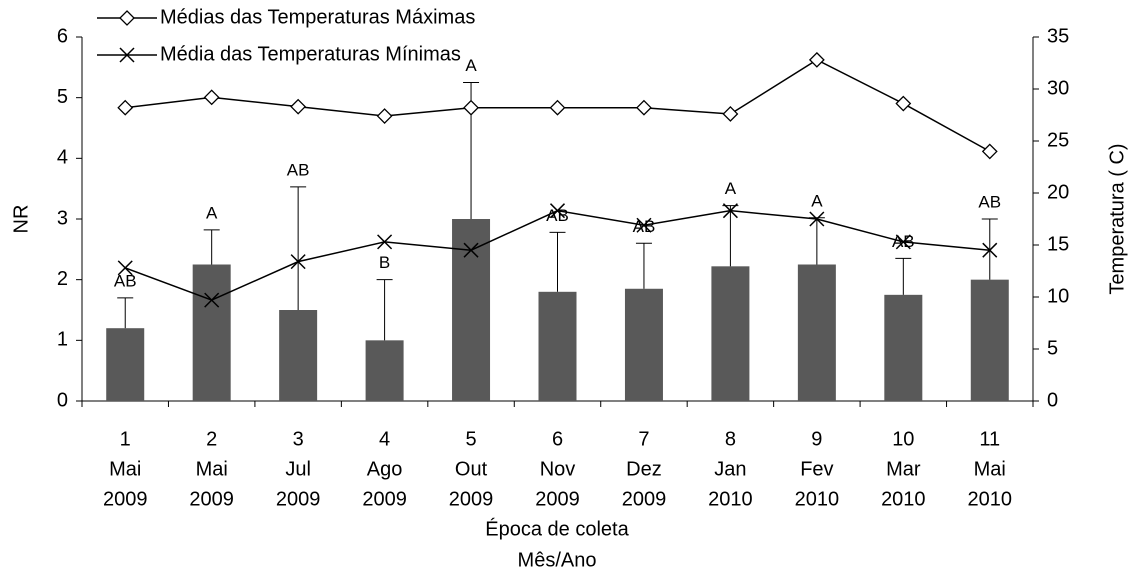 The height and width of the screenshot is (585, 1136). Describe the element at coordinates (557, 560) in the screenshot. I see `x-axis-label: Mês/Ano` at that location.